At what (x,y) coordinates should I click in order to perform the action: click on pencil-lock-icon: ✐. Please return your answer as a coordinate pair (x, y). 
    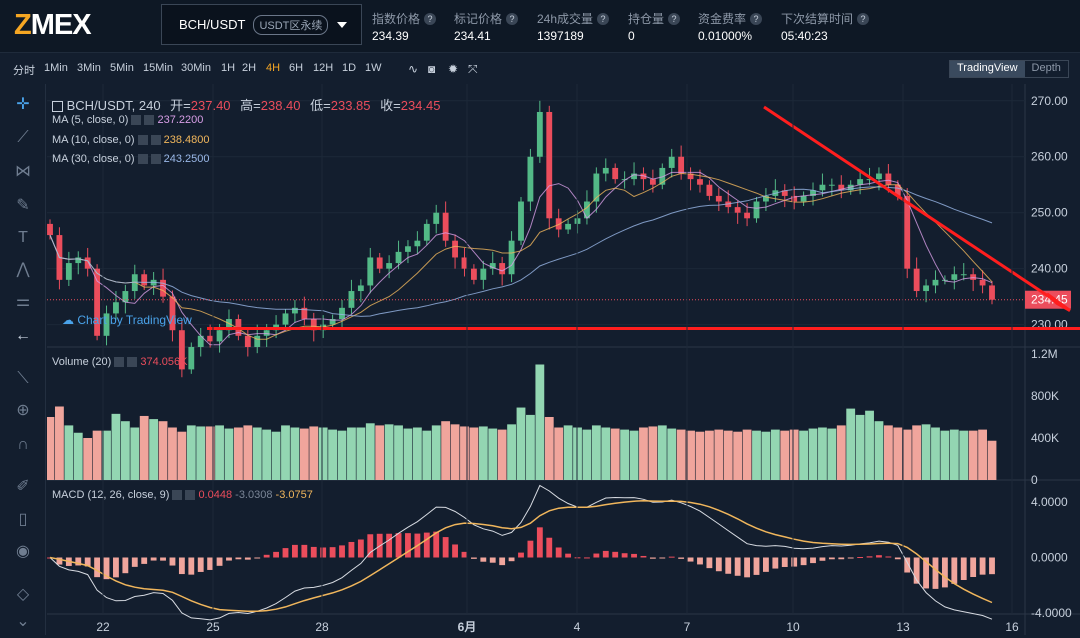
    Looking at the image, I should click on (23, 486).